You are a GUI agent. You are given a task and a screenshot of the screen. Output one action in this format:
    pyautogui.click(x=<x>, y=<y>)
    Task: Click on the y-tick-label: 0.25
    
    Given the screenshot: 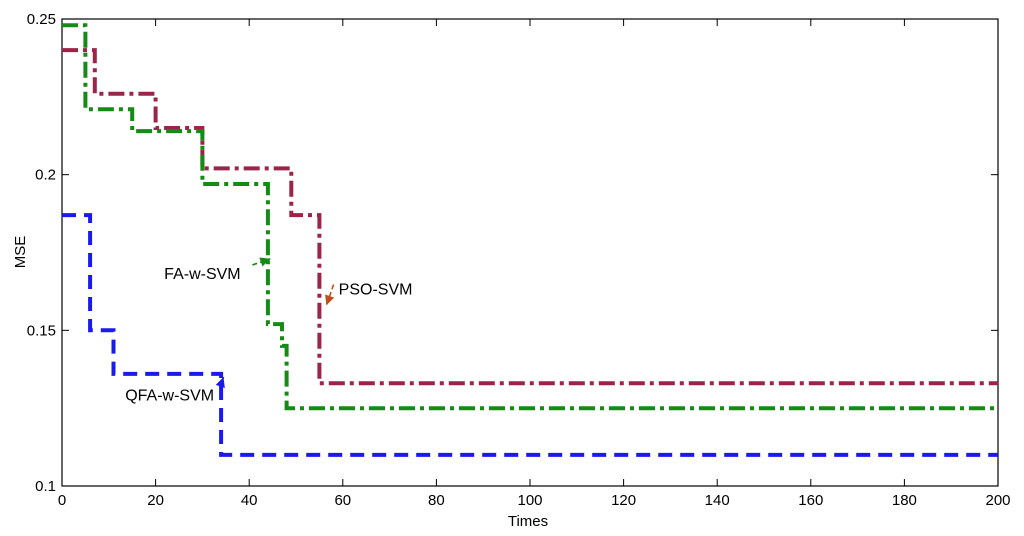 What is the action you would take?
    pyautogui.click(x=41, y=19)
    